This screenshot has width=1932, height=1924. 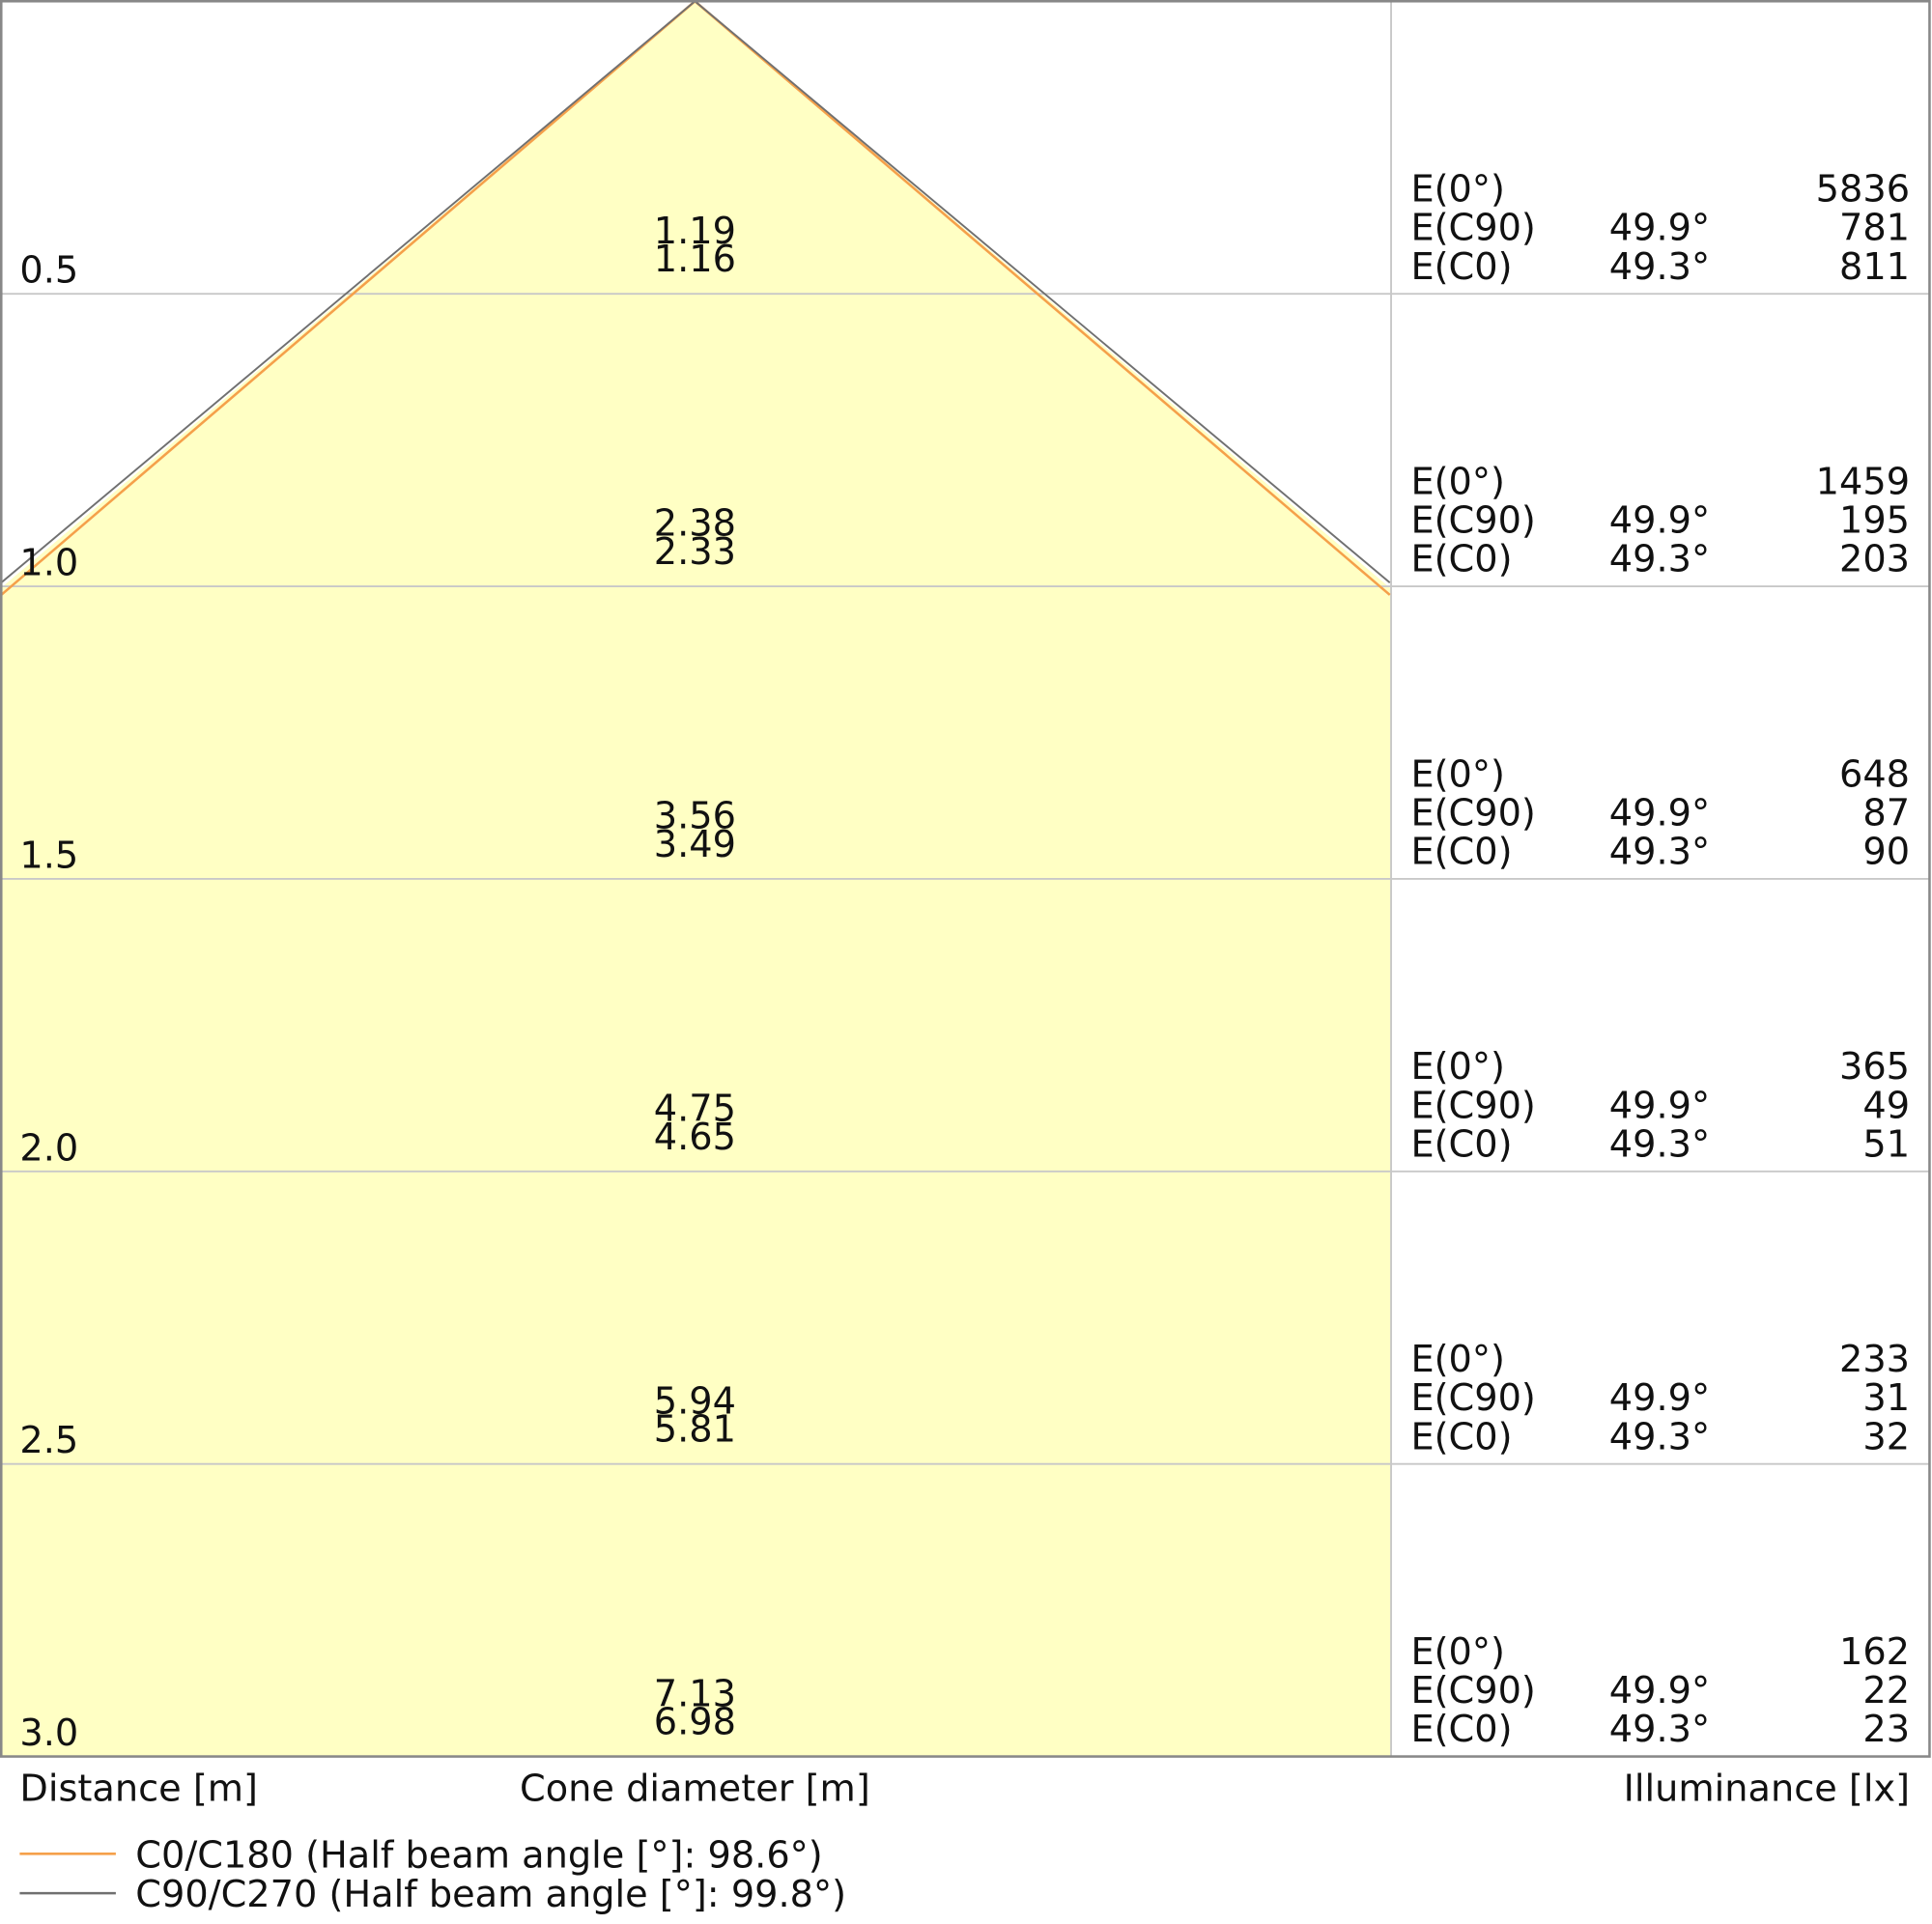 I want to click on diameter: 3.49, so click(x=695, y=844).